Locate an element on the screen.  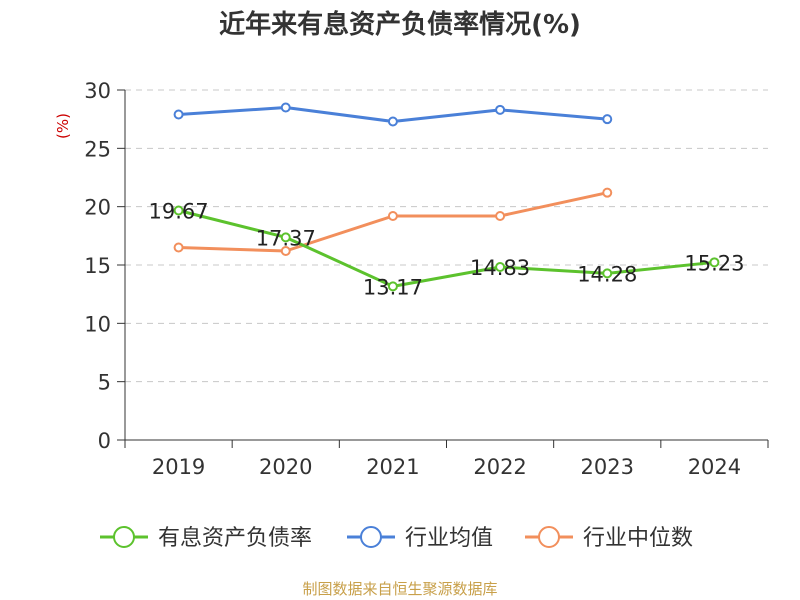
legend-label: 有息资产负债率 is located at coordinates (235, 538).